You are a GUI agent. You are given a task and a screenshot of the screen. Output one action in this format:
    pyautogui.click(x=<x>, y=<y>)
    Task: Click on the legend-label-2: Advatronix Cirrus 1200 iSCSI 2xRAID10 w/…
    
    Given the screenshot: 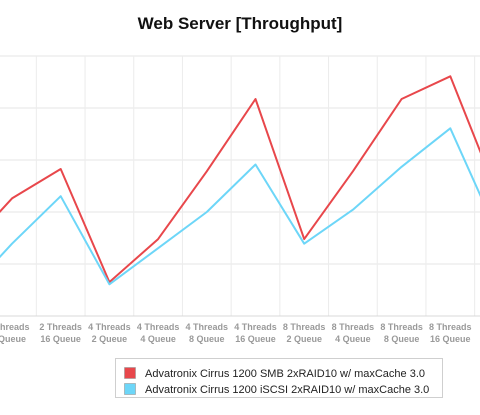 What is the action you would take?
    pyautogui.click(x=287, y=390)
    